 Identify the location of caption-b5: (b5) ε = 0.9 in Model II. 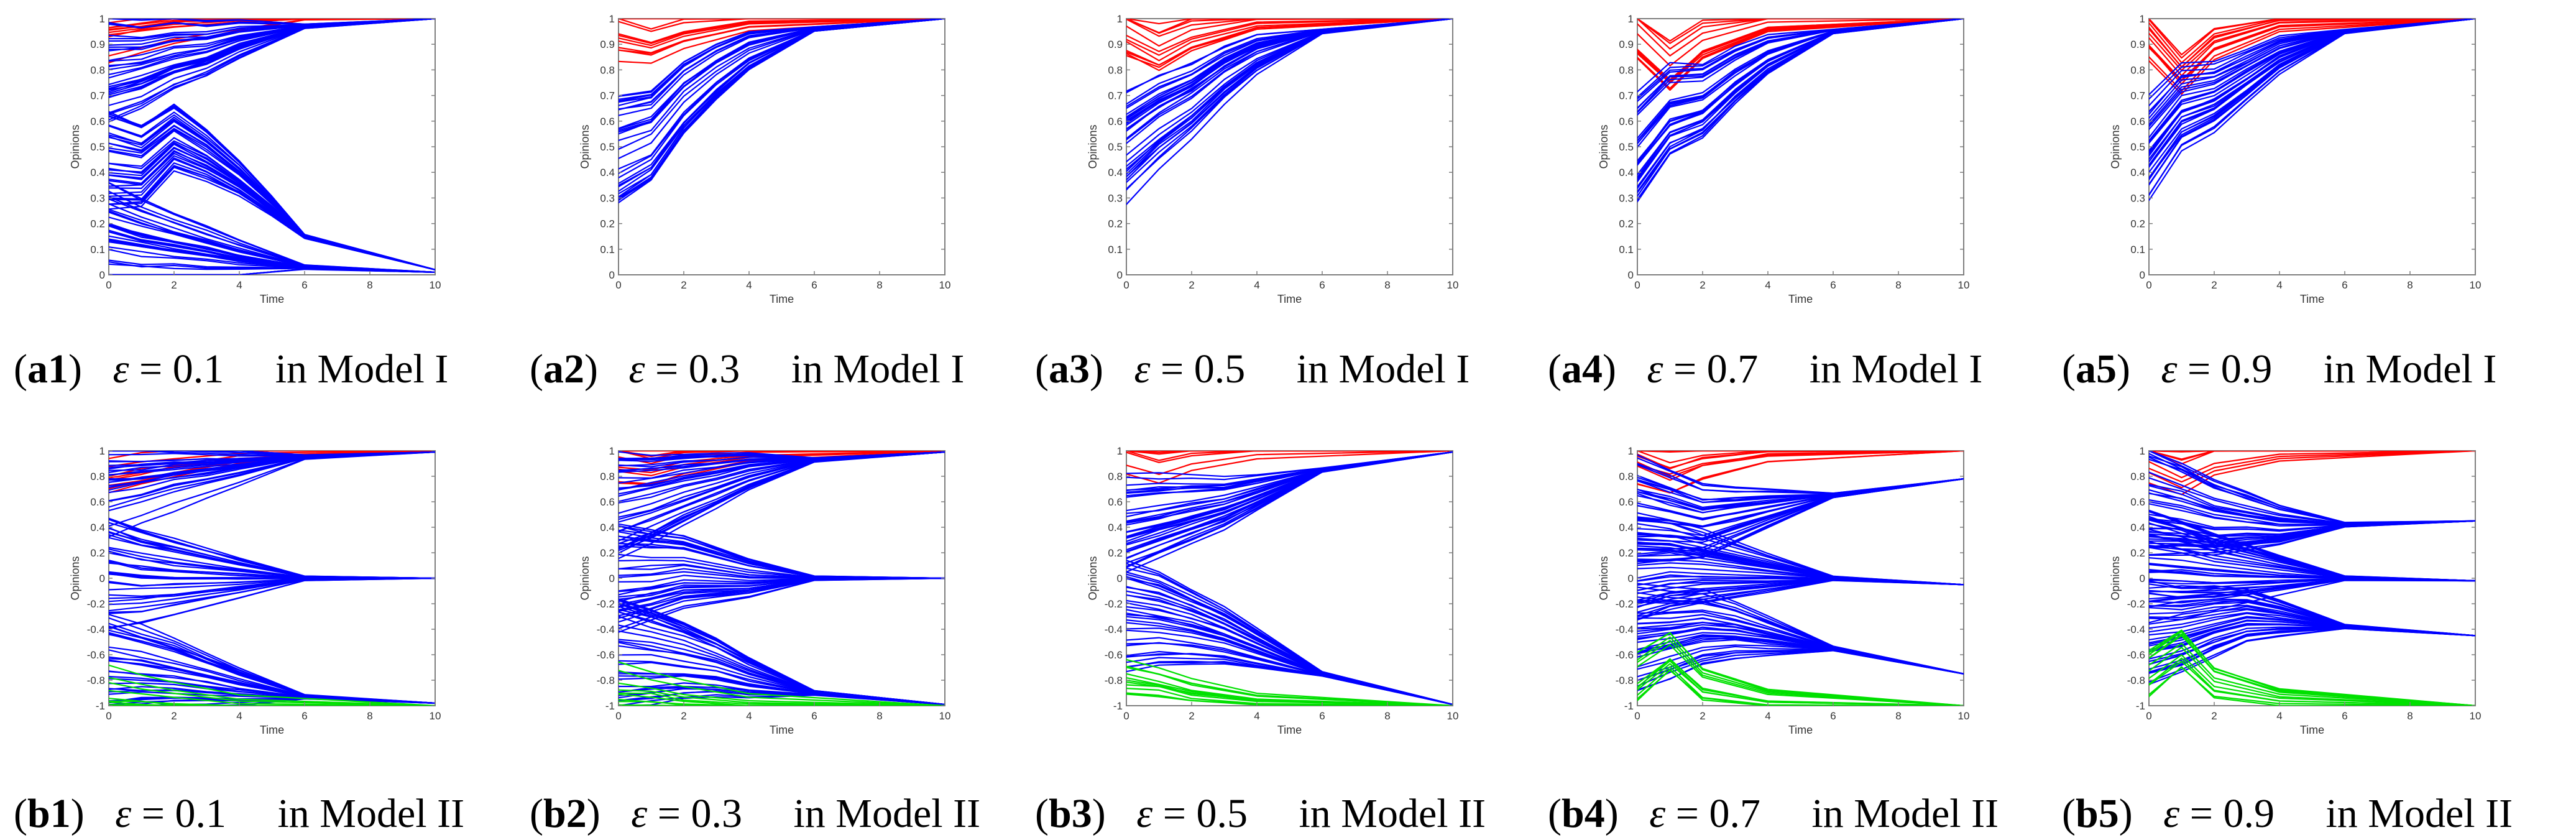
(2287, 813).